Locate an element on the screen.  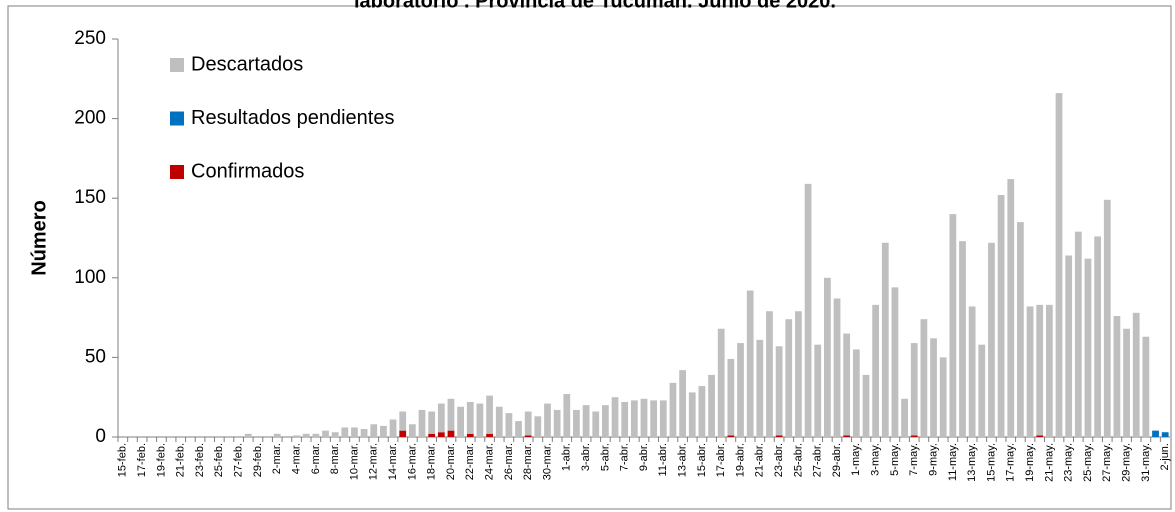
x-tick-label: 21-may. is located at coordinates (1049, 462).